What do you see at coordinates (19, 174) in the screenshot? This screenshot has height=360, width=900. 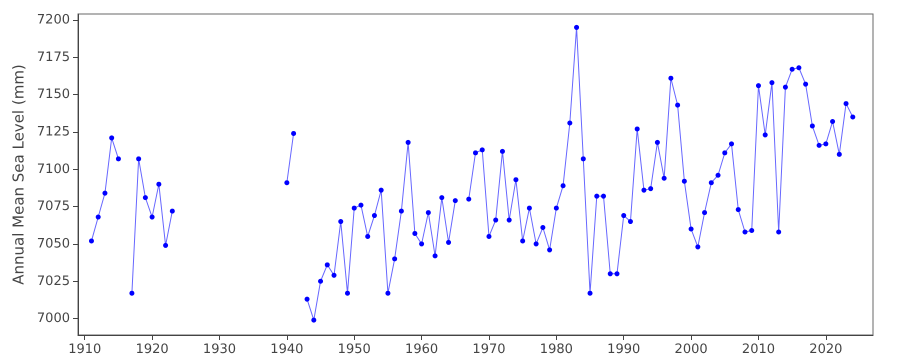 I see `y-axis-title: Annual Mean Sea Level (mm)` at bounding box center [19, 174].